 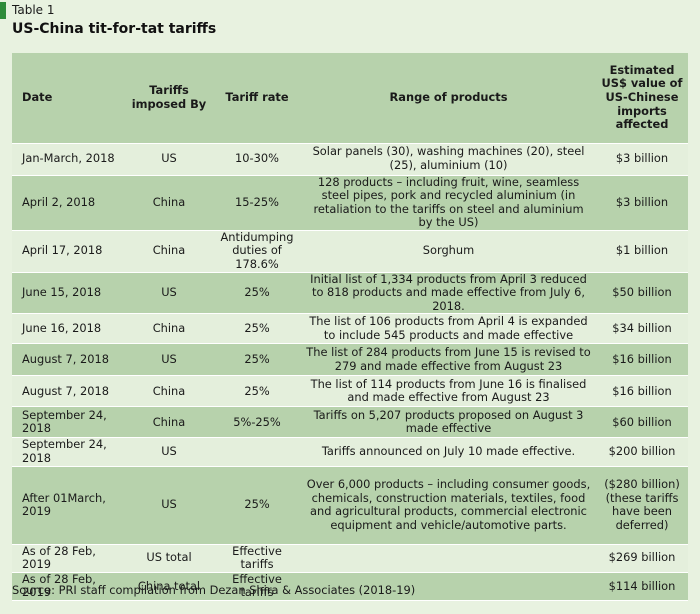 What do you see at coordinates (68, 505) in the screenshot?
I see `cell-date: After 01March, 2019` at bounding box center [68, 505].